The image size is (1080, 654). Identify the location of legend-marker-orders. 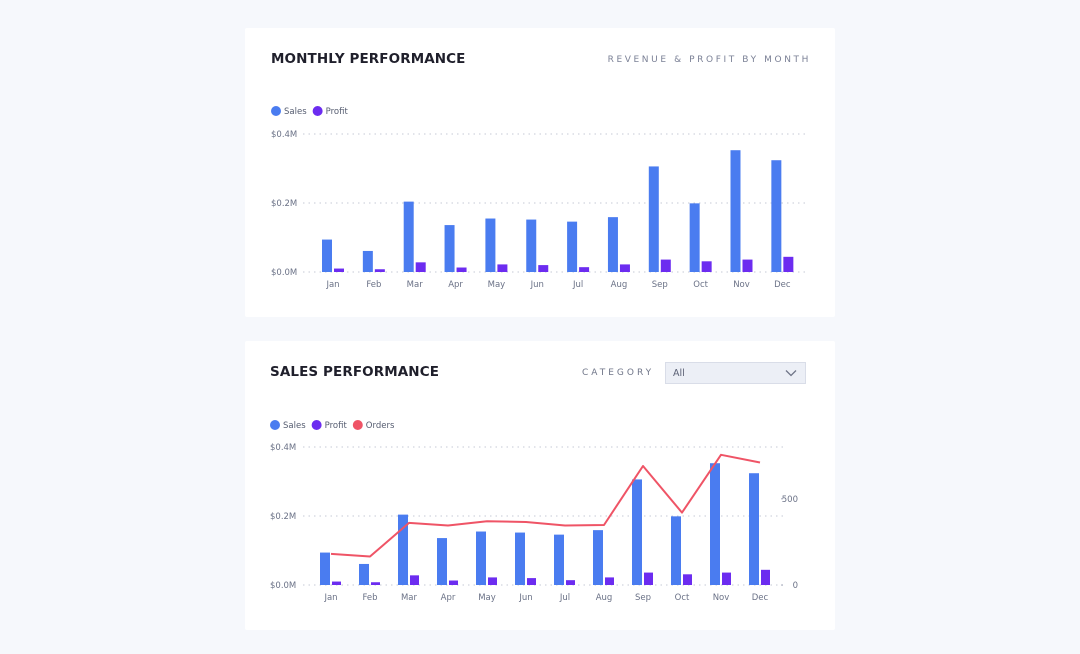
(357, 425).